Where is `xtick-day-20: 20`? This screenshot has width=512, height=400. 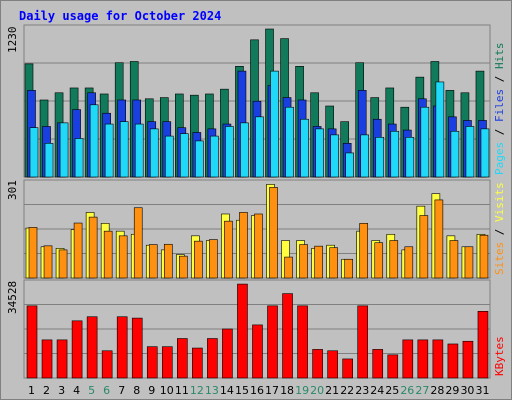 xtick-day-20: 20 is located at coordinates (317, 390).